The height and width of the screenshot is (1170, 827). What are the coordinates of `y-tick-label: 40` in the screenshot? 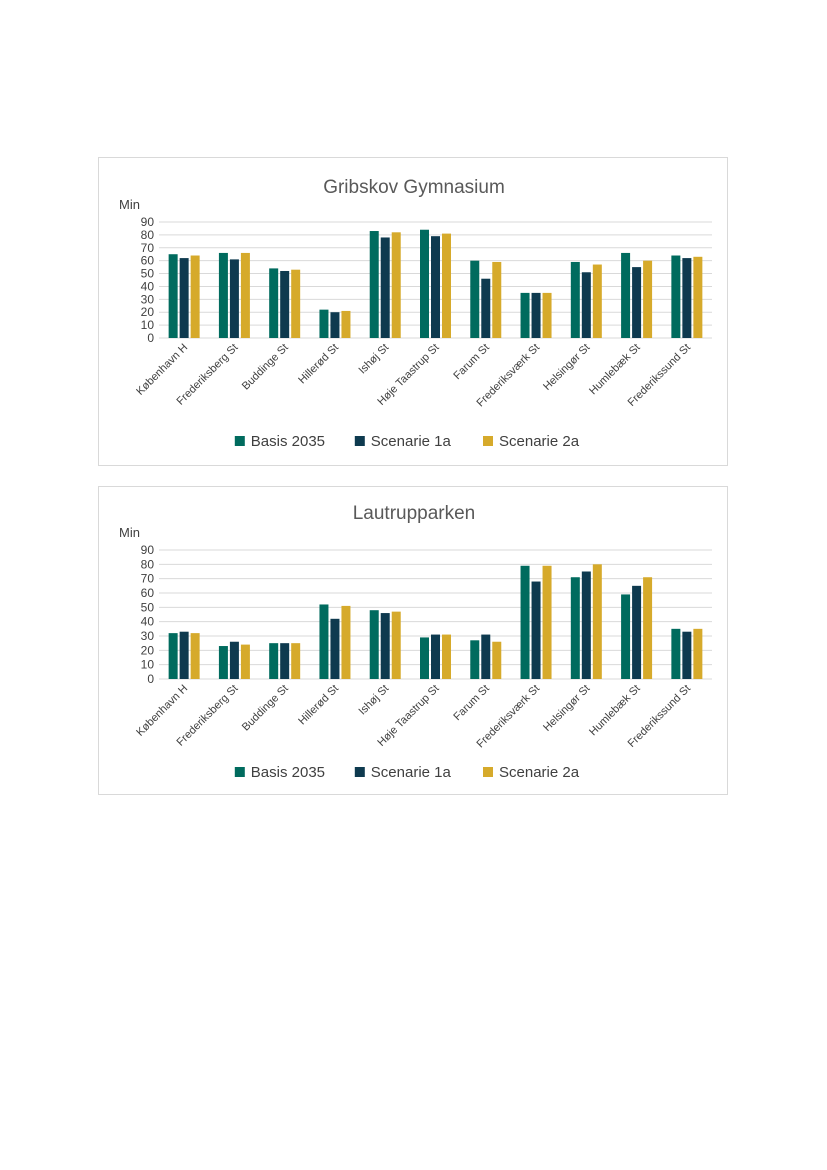 It's located at (148, 286).